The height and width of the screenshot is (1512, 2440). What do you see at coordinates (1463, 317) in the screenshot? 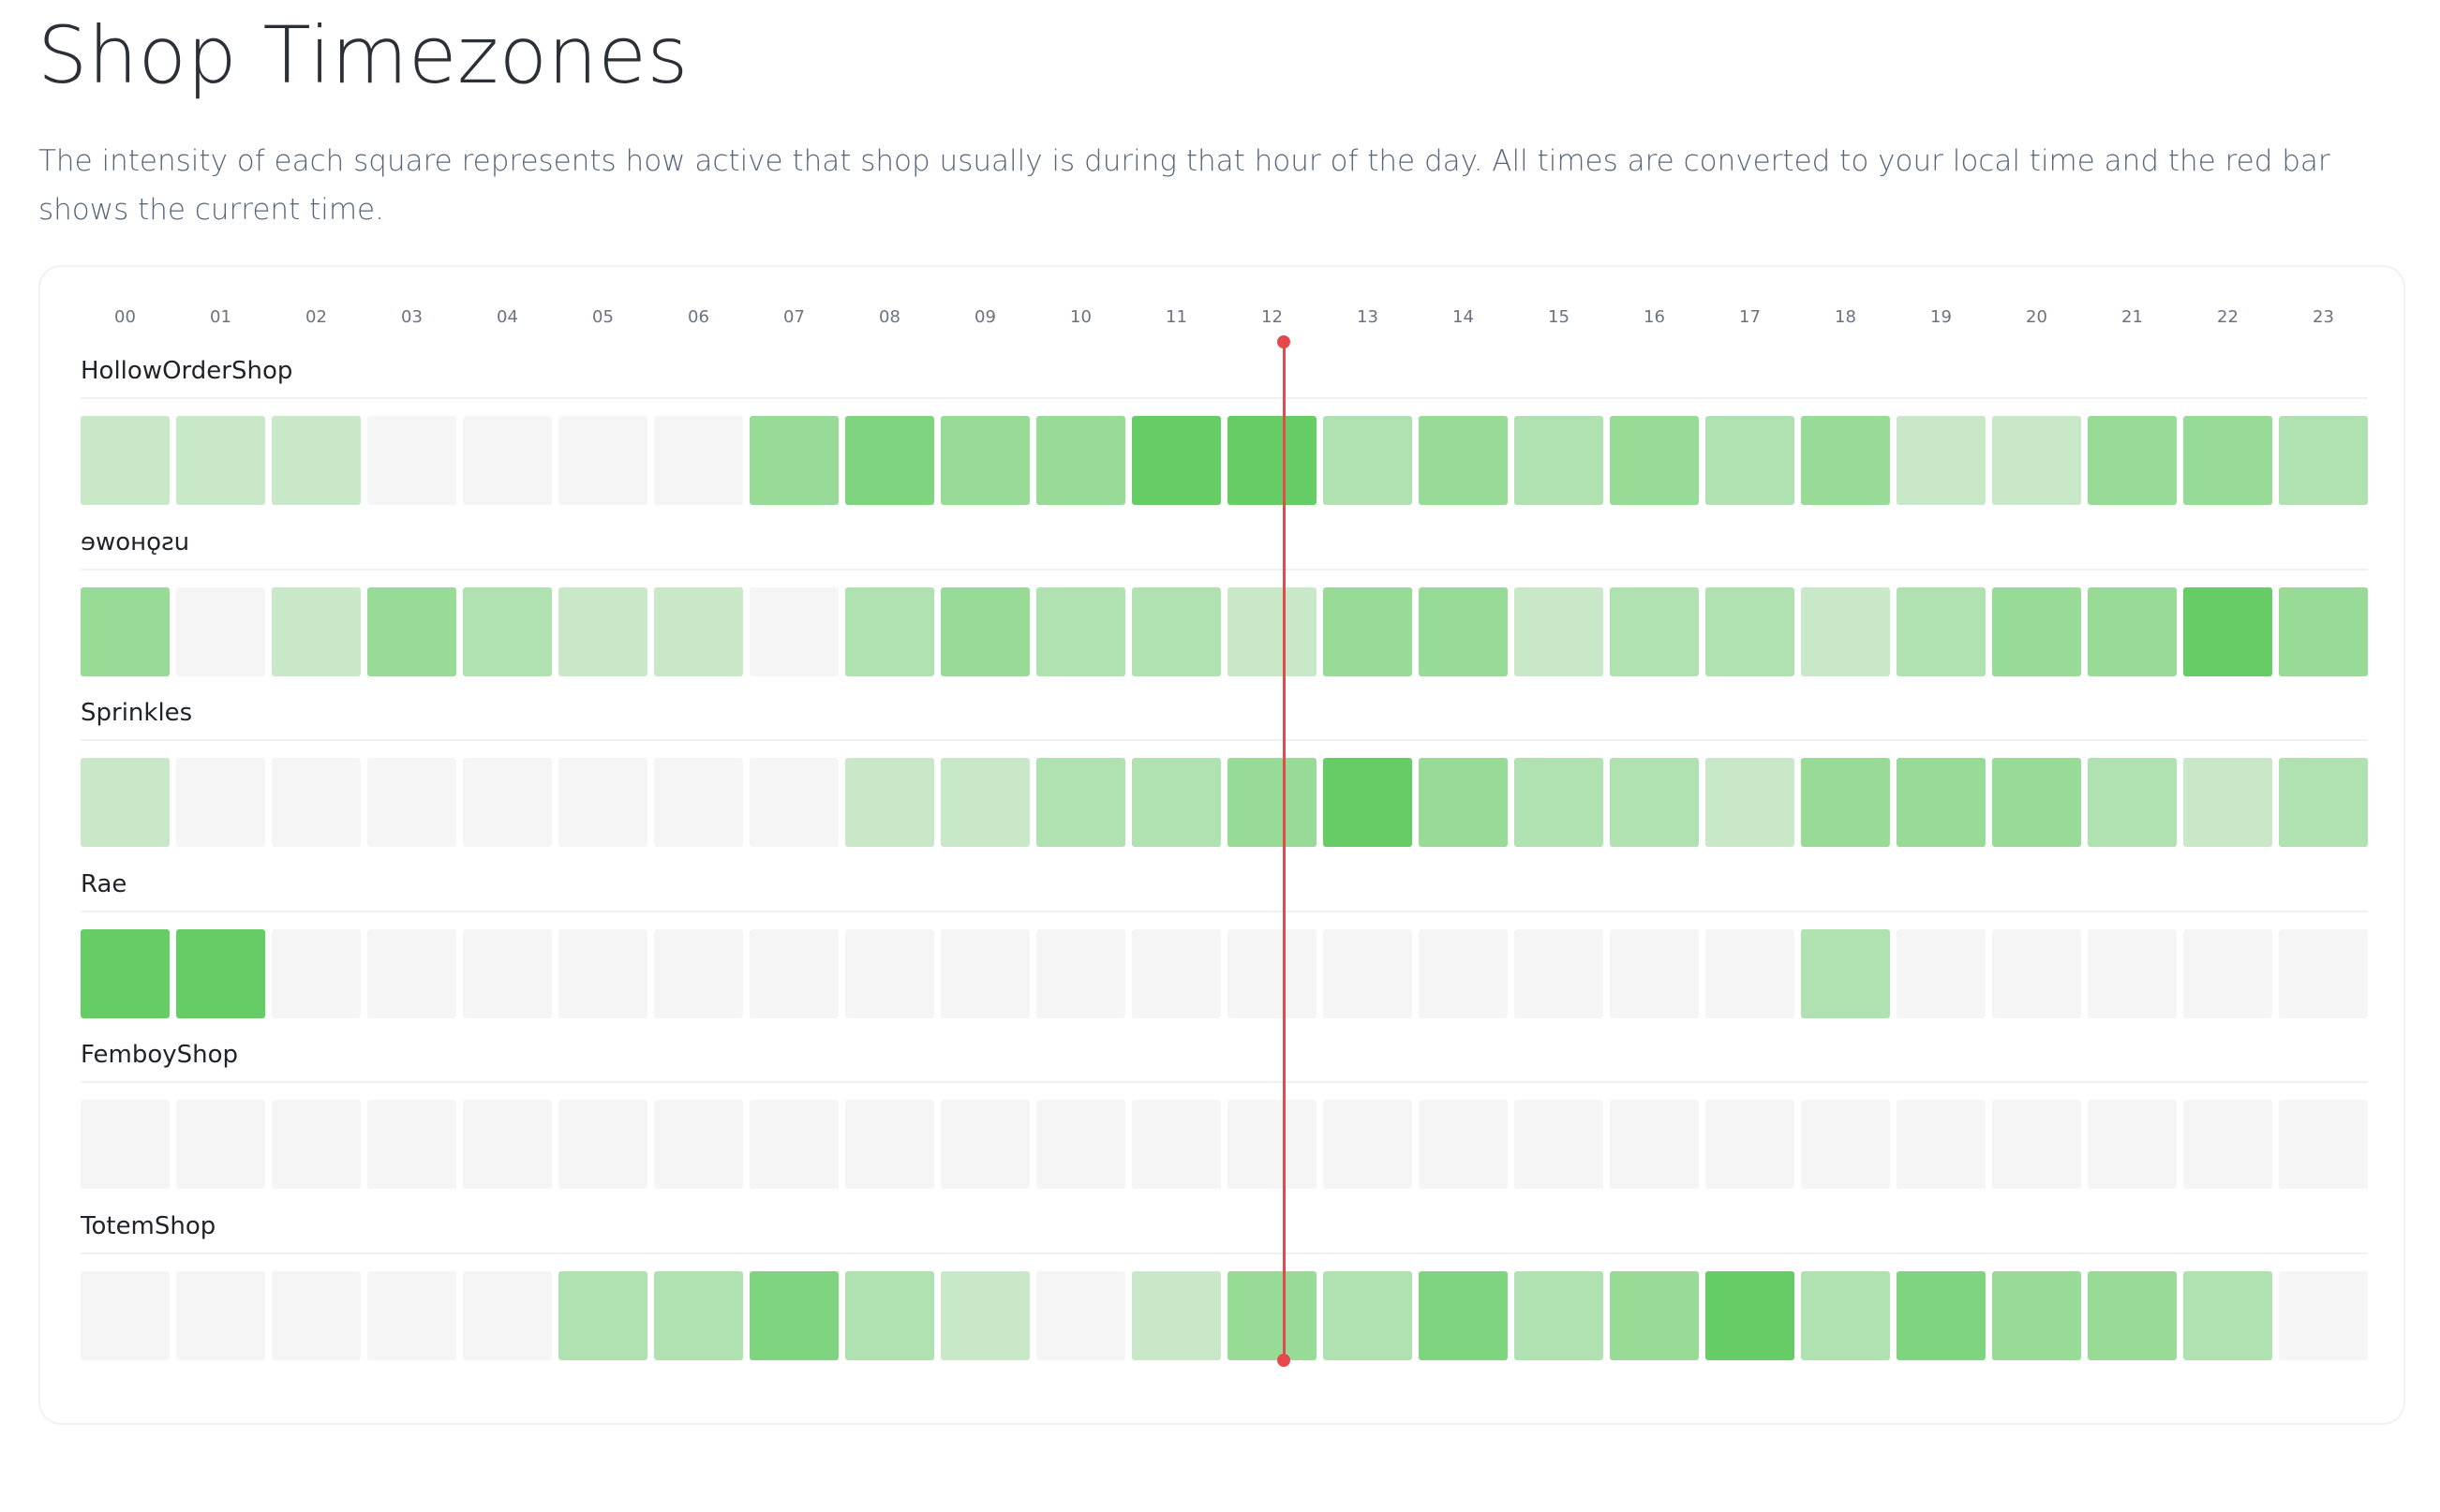
I see `hour-label-14: 14` at bounding box center [1463, 317].